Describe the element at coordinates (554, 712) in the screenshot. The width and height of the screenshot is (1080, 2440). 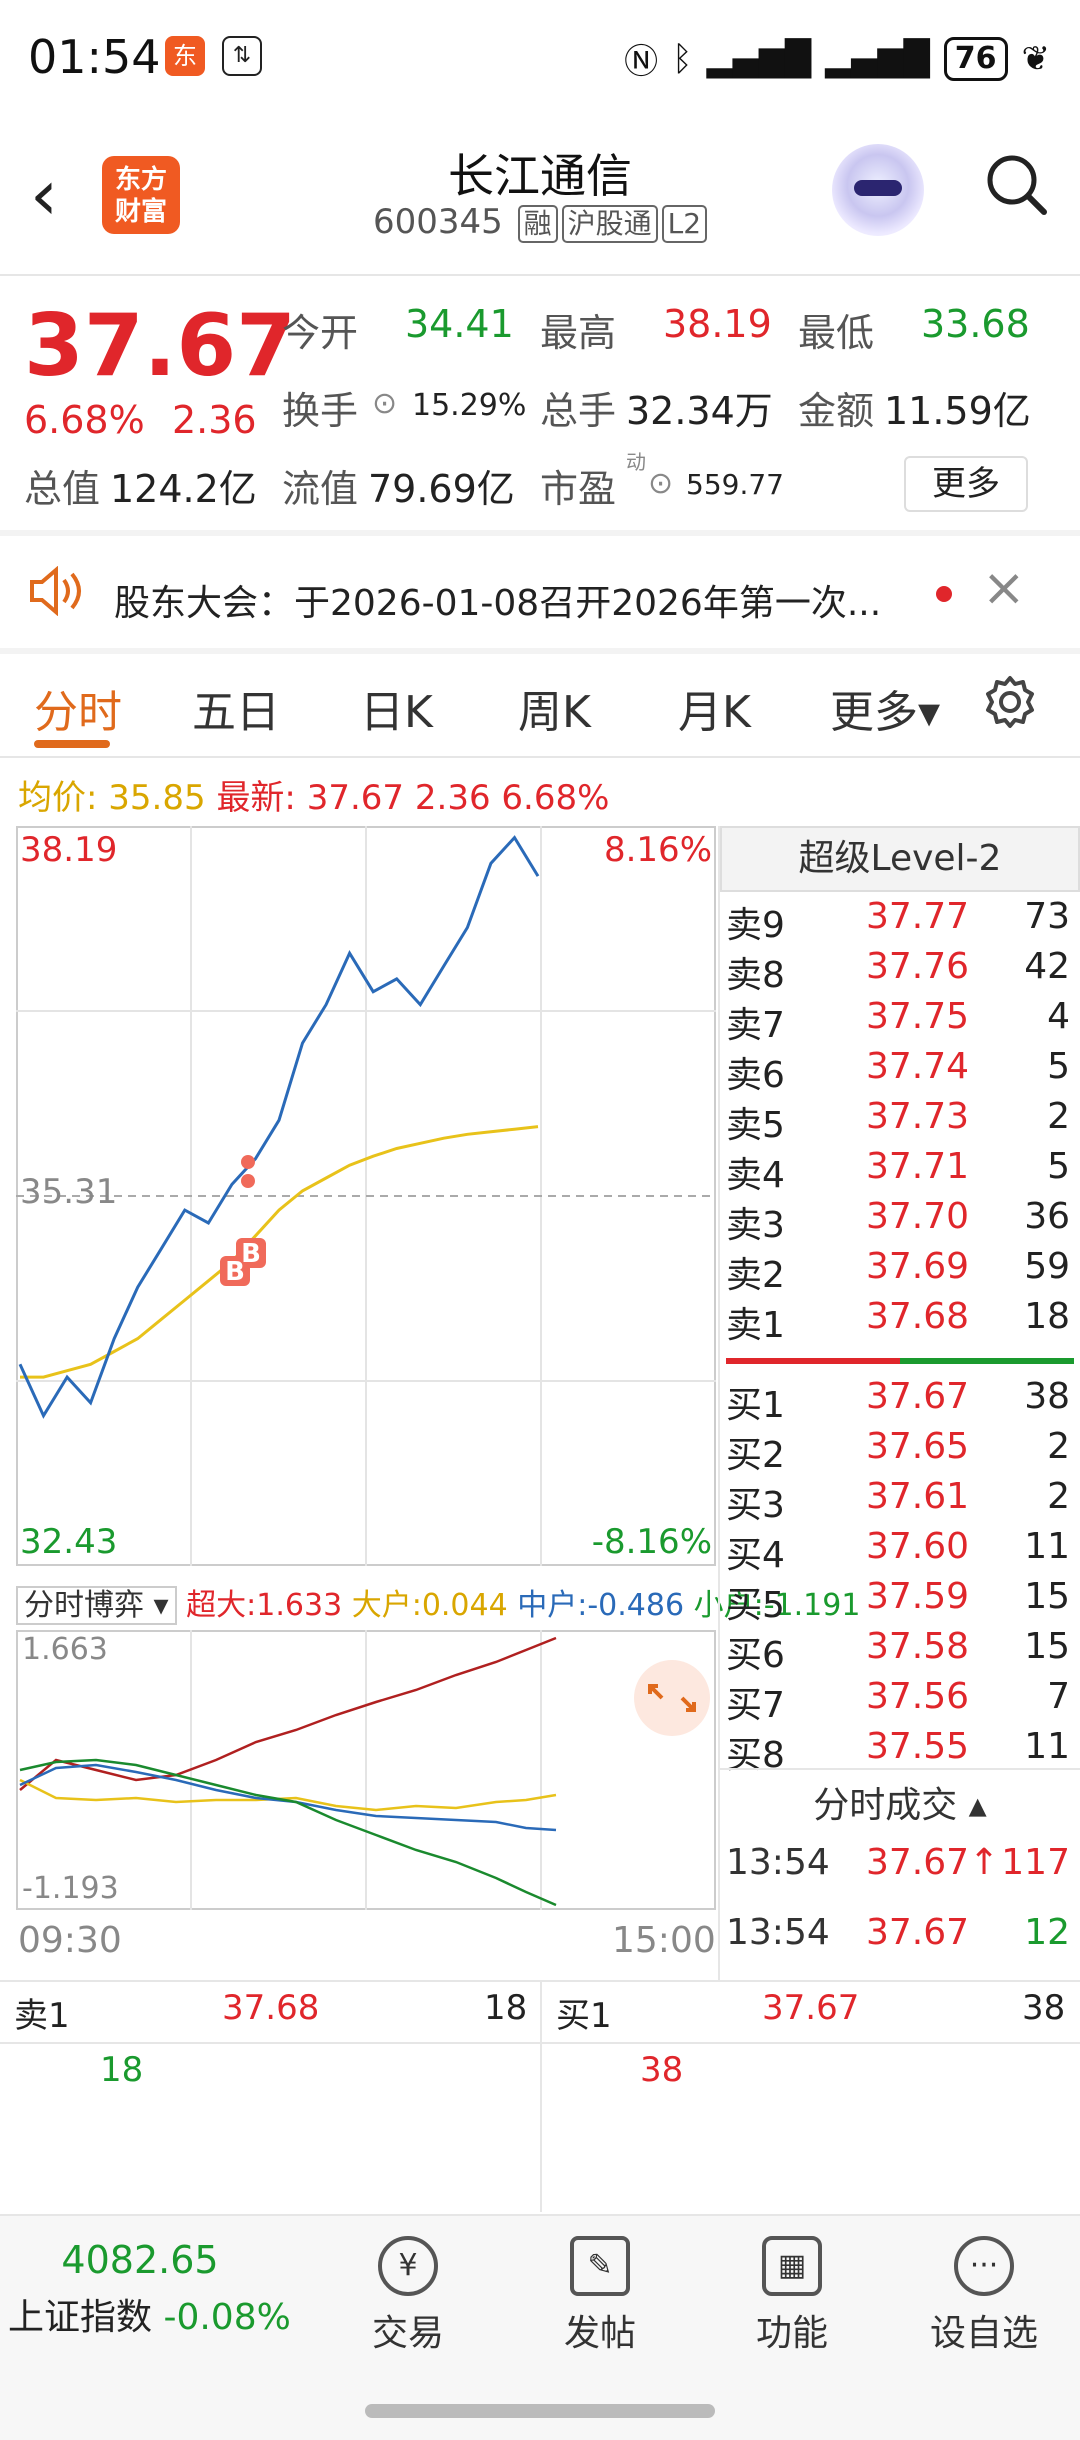
I see `tab-weekly: 周K` at that location.